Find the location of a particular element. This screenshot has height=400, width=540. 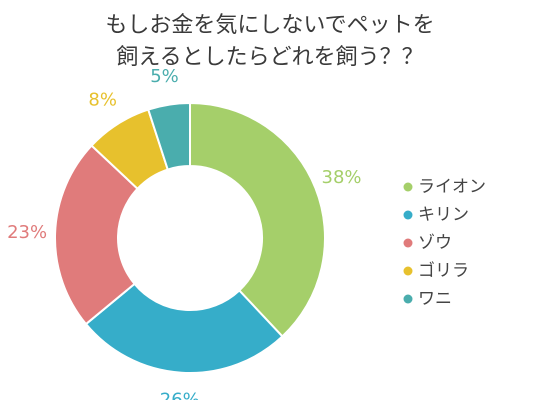

value-label-1: 38% is located at coordinates (342, 177).